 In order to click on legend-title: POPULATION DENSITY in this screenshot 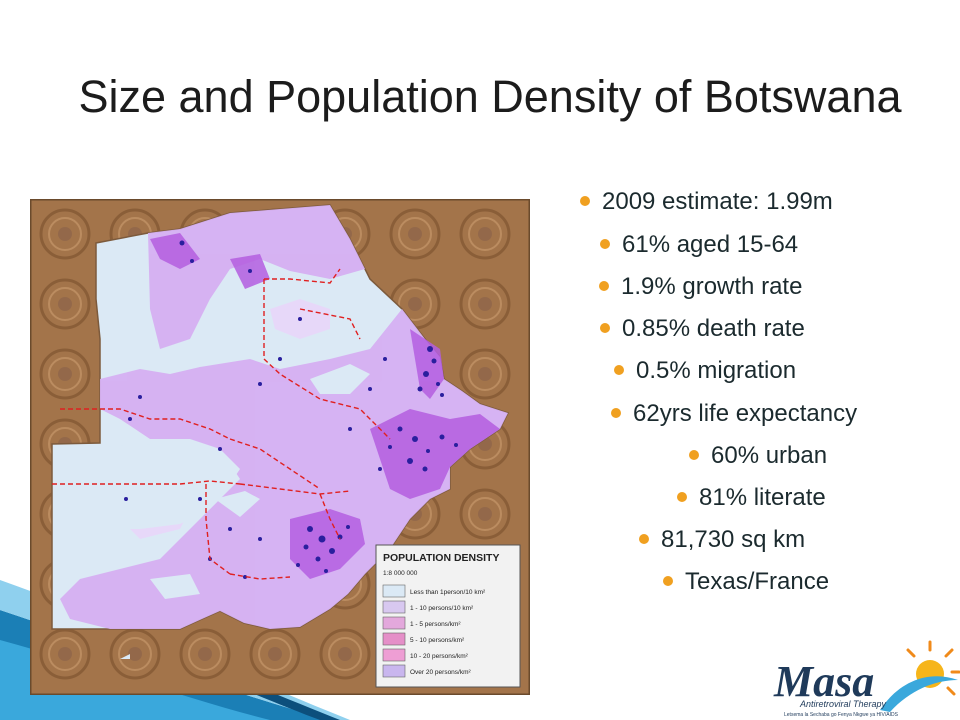, I will do `click(441, 558)`.